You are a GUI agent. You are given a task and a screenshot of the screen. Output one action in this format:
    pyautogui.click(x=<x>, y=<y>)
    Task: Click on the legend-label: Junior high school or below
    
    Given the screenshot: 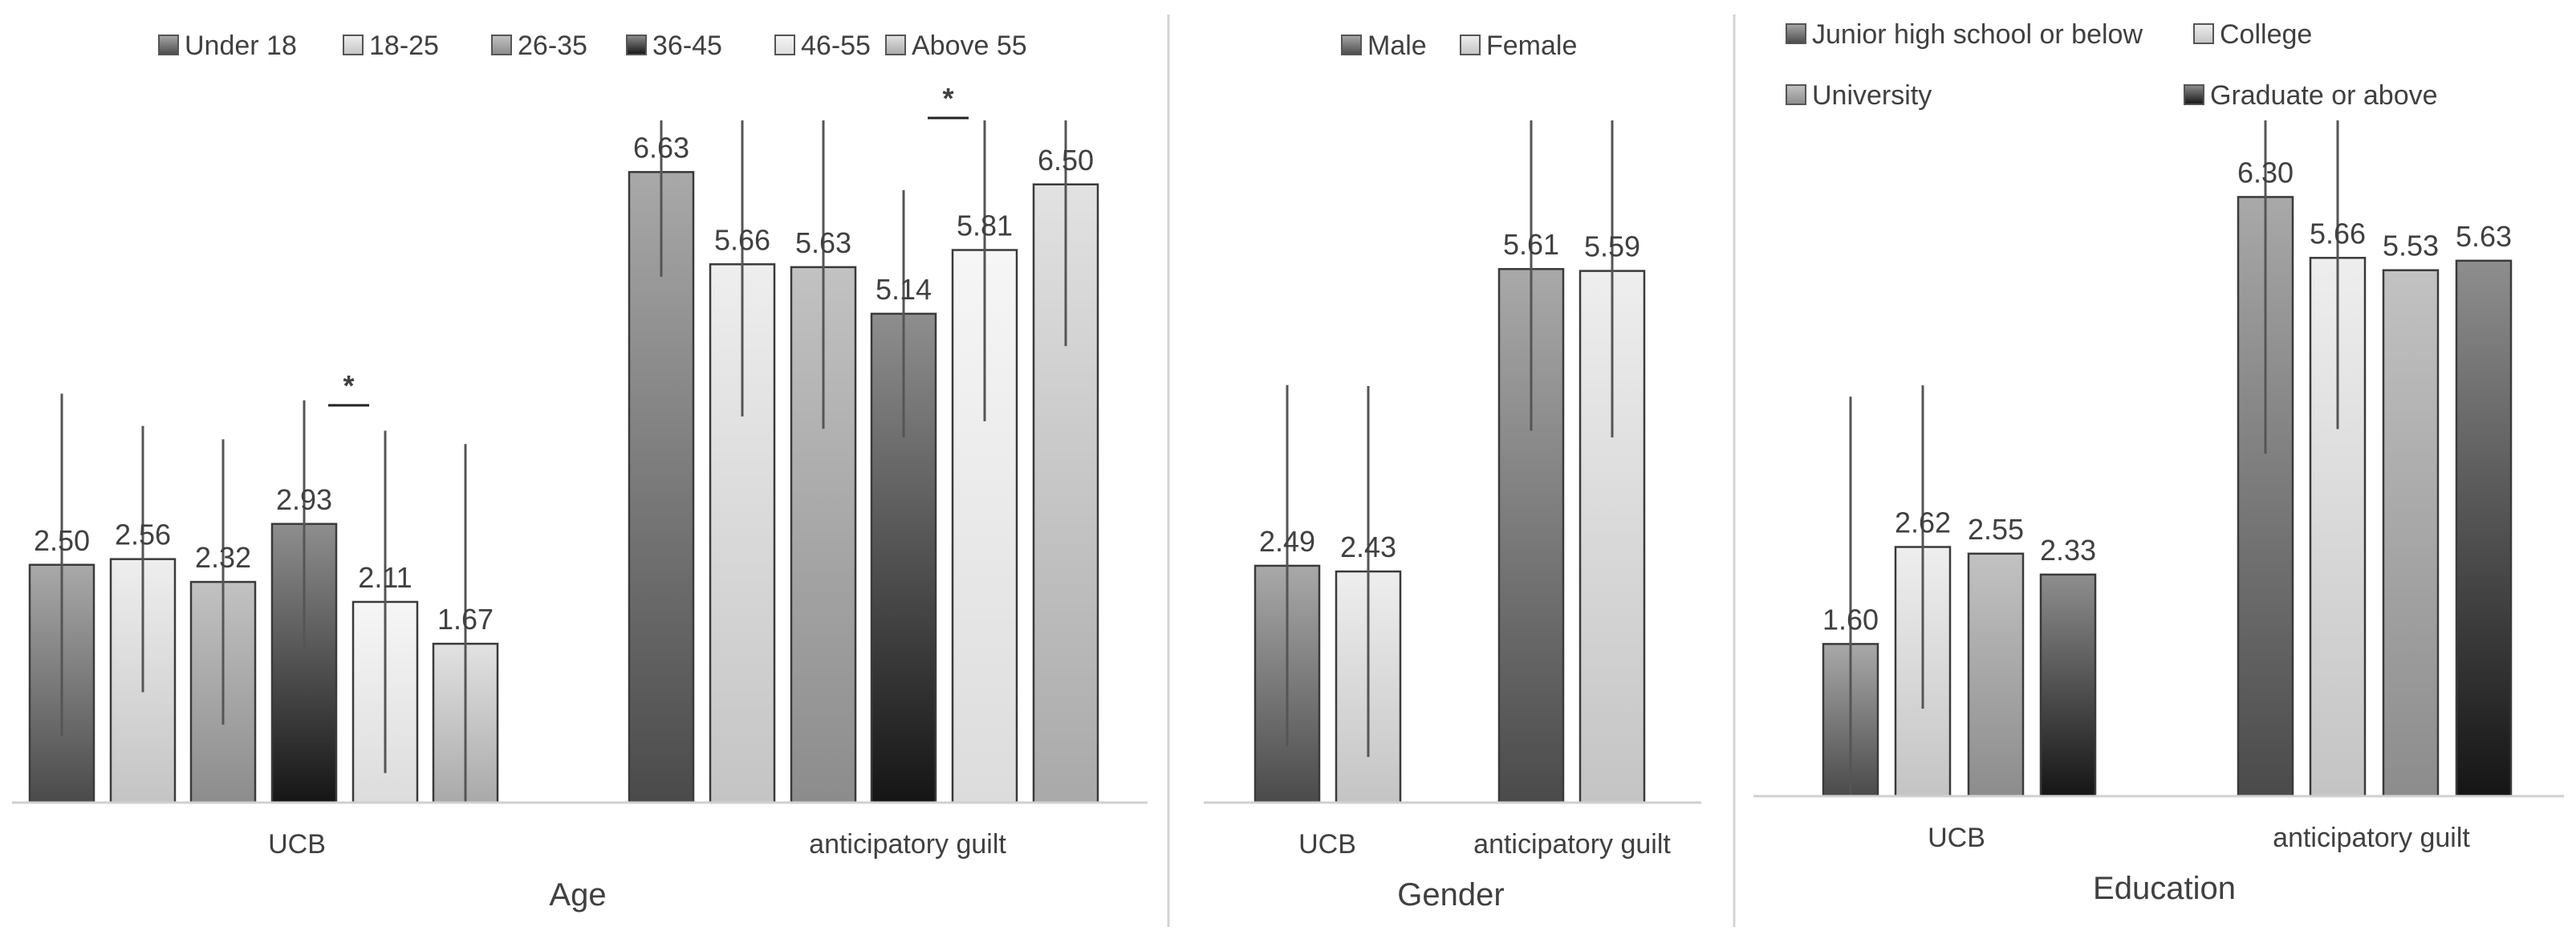 What is the action you would take?
    pyautogui.click(x=1977, y=35)
    